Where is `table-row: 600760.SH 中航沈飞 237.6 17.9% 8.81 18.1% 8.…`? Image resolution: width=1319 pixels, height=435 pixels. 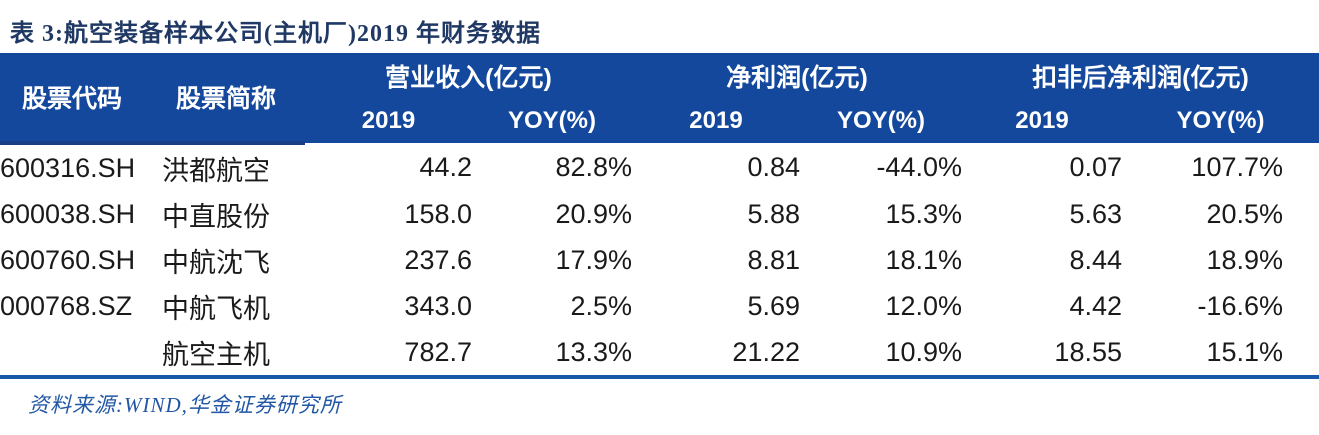 table-row: 600760.SH 中航沈飞 237.6 17.9% 8.81 18.1% 8.… is located at coordinates (659, 260).